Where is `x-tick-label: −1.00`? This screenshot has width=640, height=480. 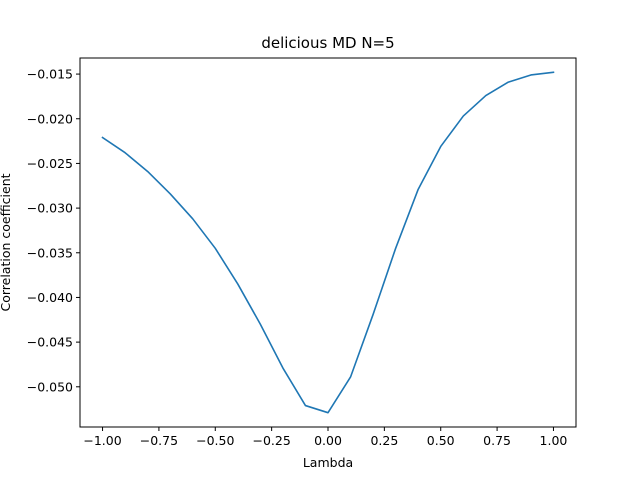 x-tick-label: −1.00 is located at coordinates (102, 440).